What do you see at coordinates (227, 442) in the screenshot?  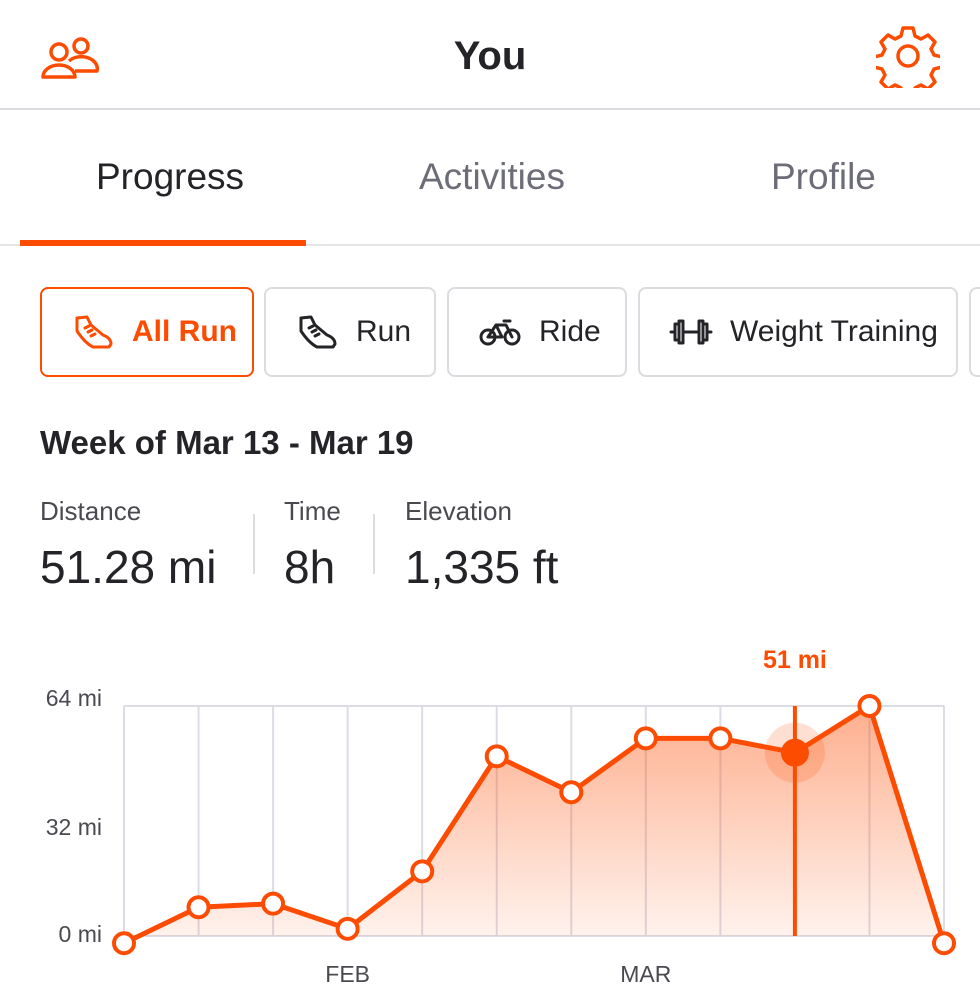 I see `week-title: Week of Mar 13 - Mar 19` at bounding box center [227, 442].